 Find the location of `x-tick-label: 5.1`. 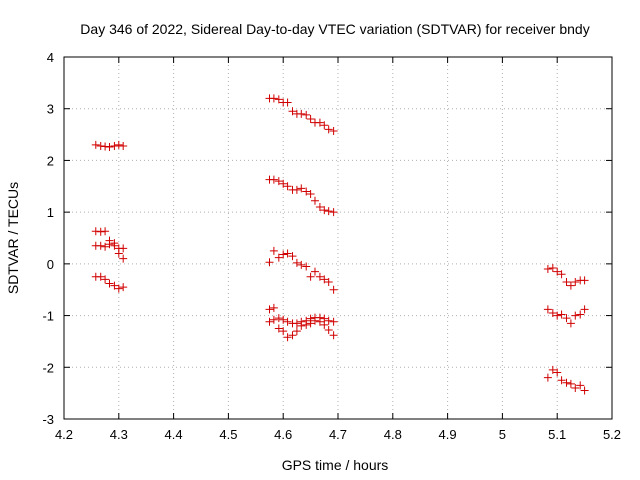

x-tick-label: 5.1 is located at coordinates (557, 434).